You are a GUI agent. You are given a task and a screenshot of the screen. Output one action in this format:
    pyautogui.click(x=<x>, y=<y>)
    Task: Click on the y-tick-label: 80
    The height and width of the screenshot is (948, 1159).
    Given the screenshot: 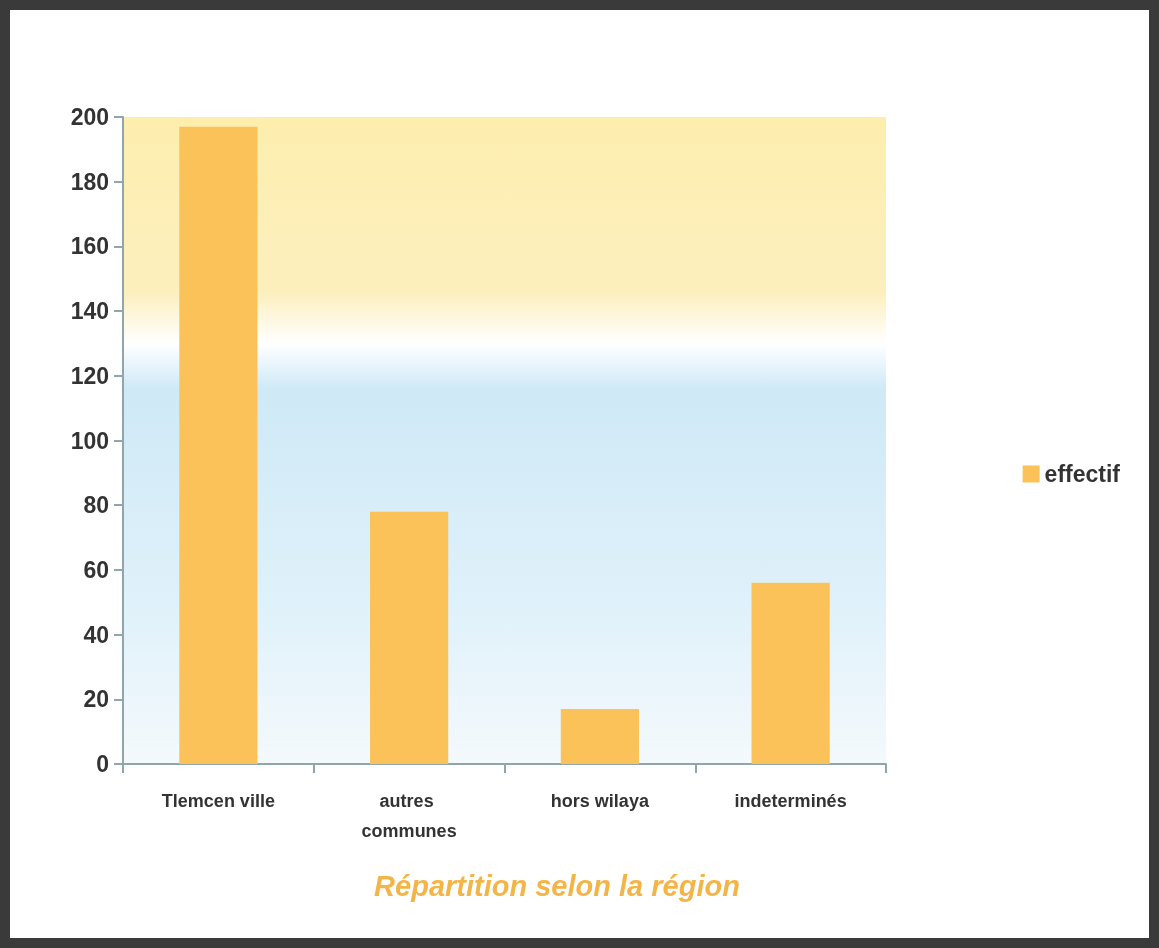 What is the action you would take?
    pyautogui.click(x=96, y=505)
    